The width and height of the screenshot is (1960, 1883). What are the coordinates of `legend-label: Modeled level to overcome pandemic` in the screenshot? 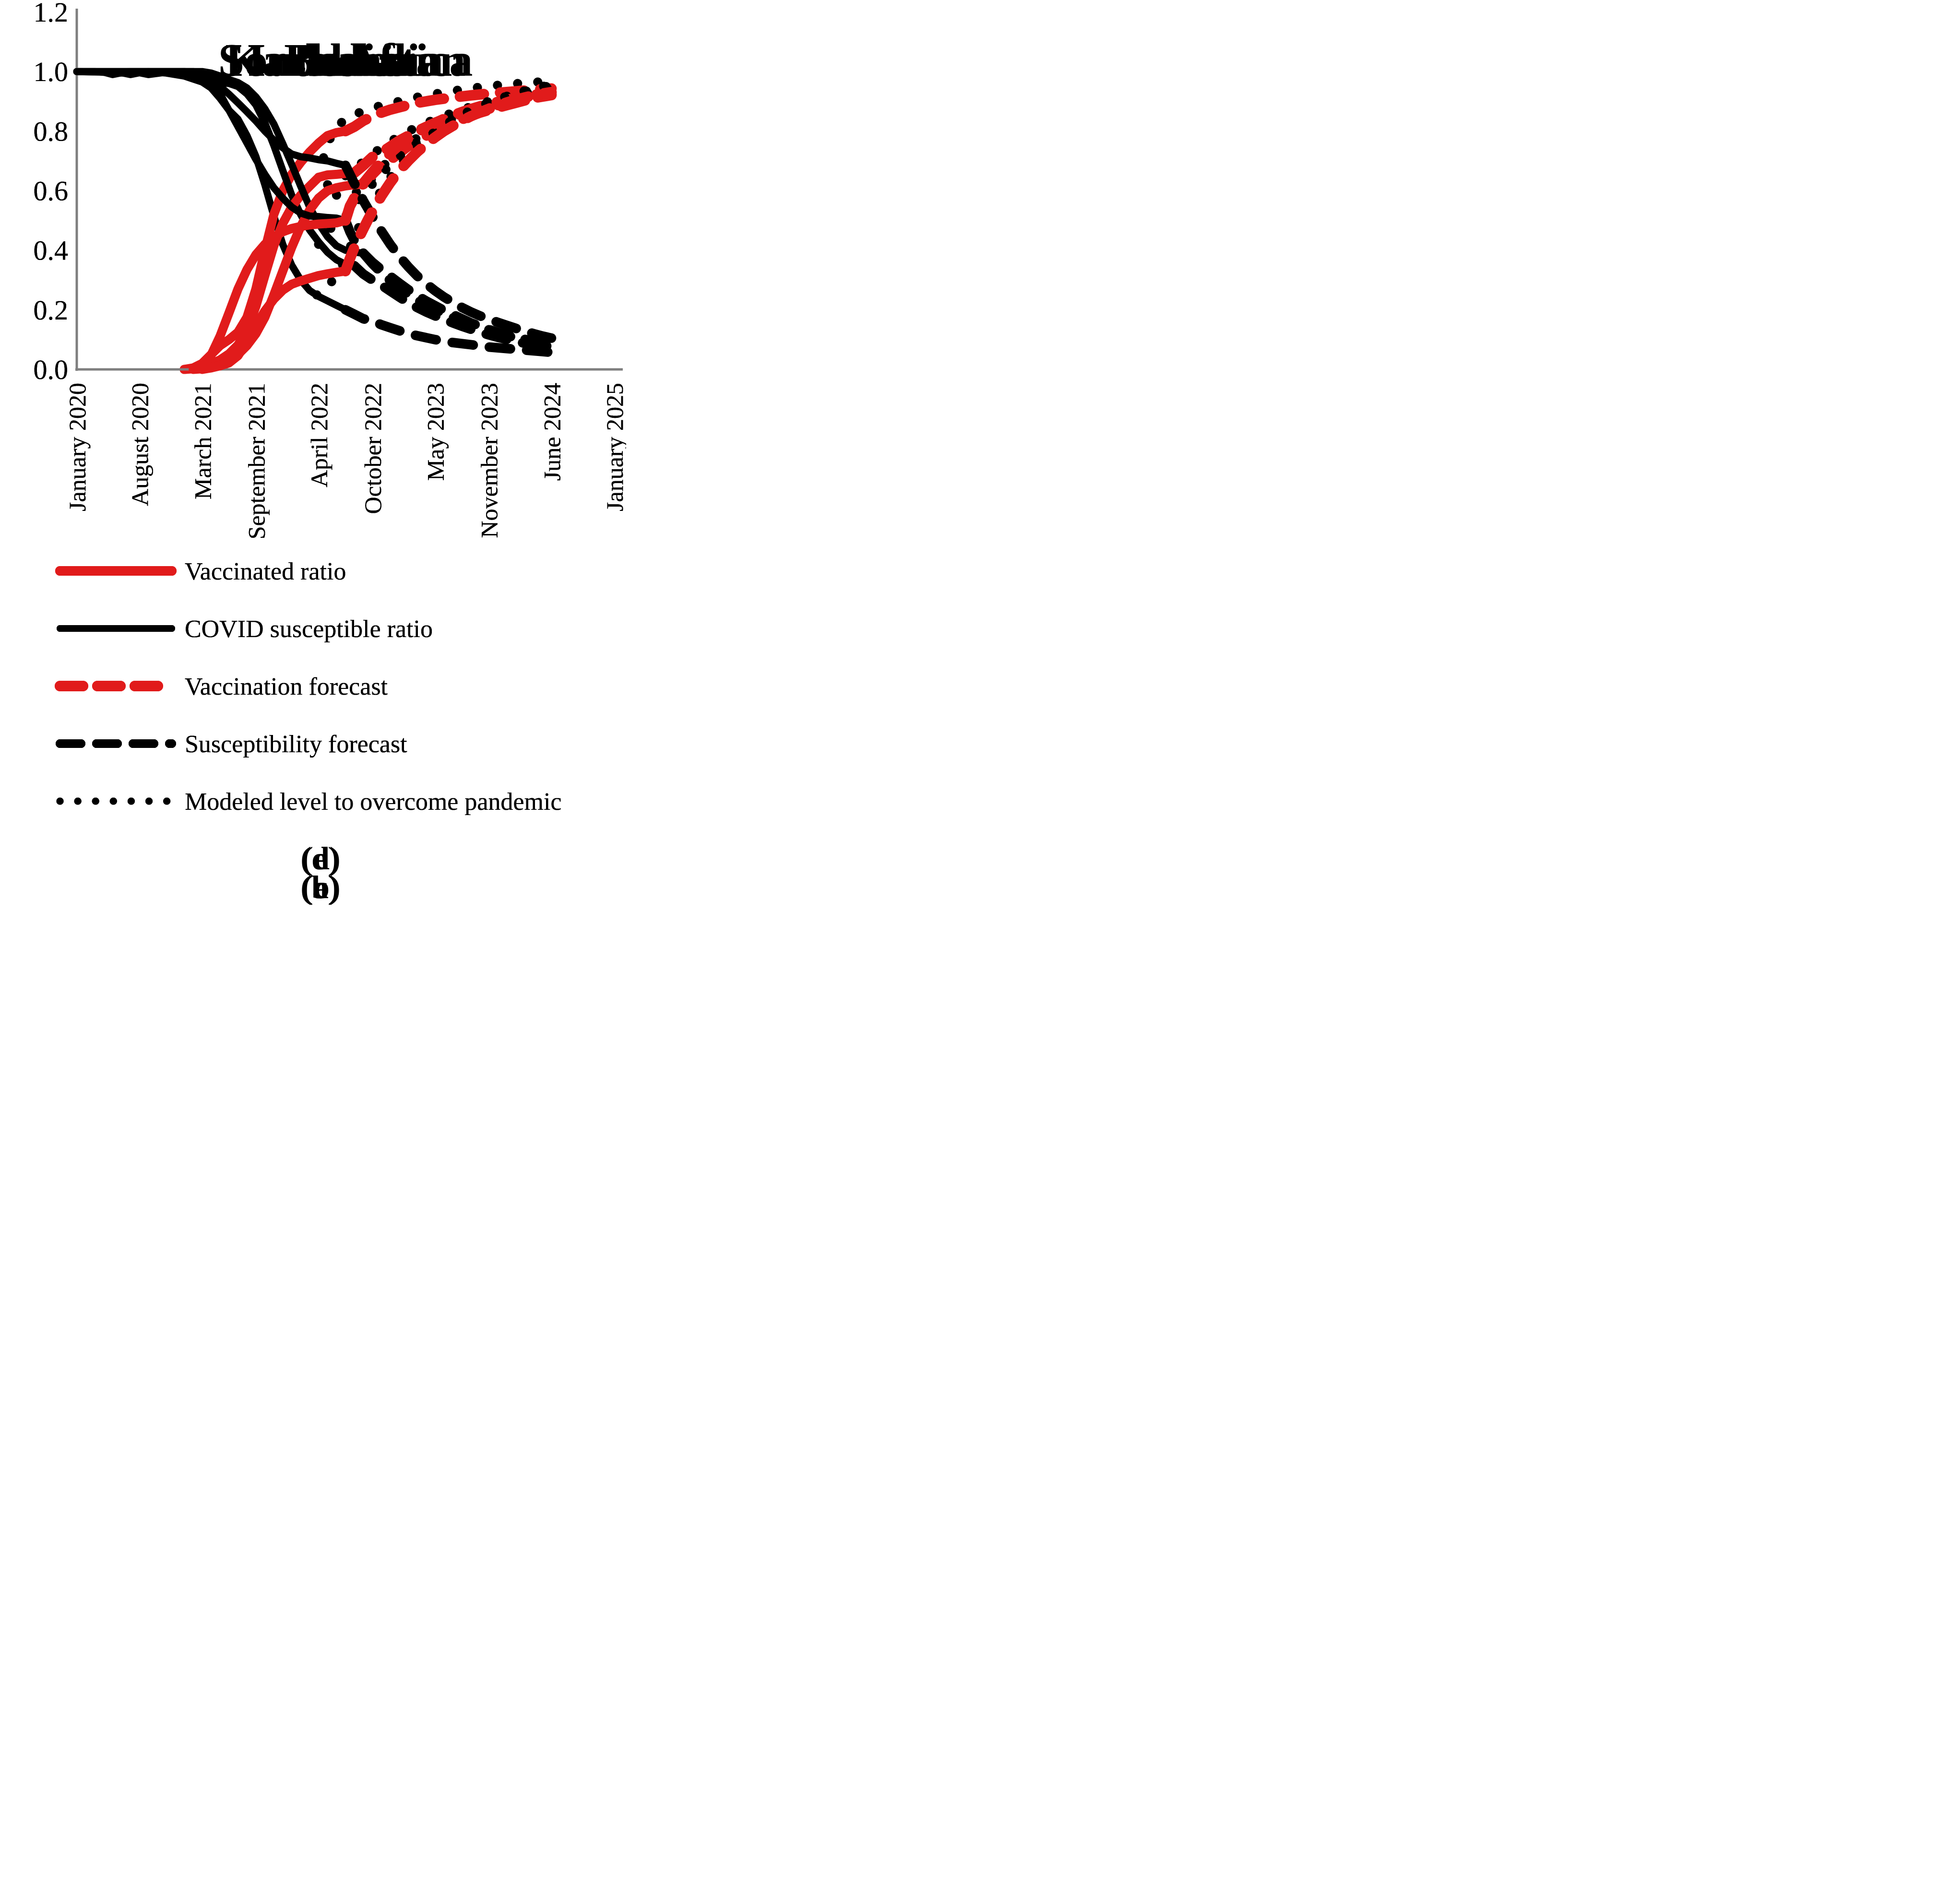 It's located at (373, 802).